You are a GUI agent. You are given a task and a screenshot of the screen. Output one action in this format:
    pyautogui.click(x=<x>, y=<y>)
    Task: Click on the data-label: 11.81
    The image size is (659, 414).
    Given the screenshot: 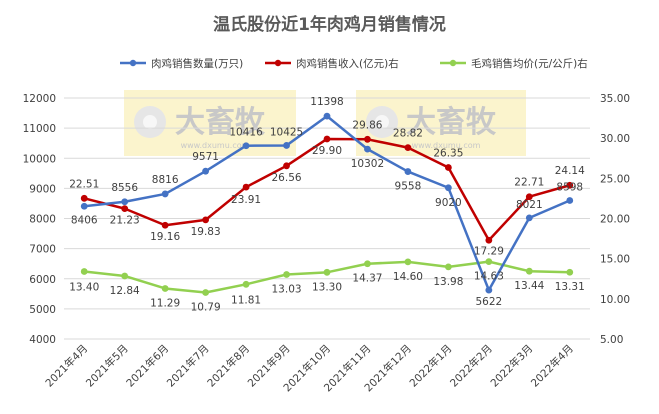 What is the action you would take?
    pyautogui.click(x=246, y=300)
    